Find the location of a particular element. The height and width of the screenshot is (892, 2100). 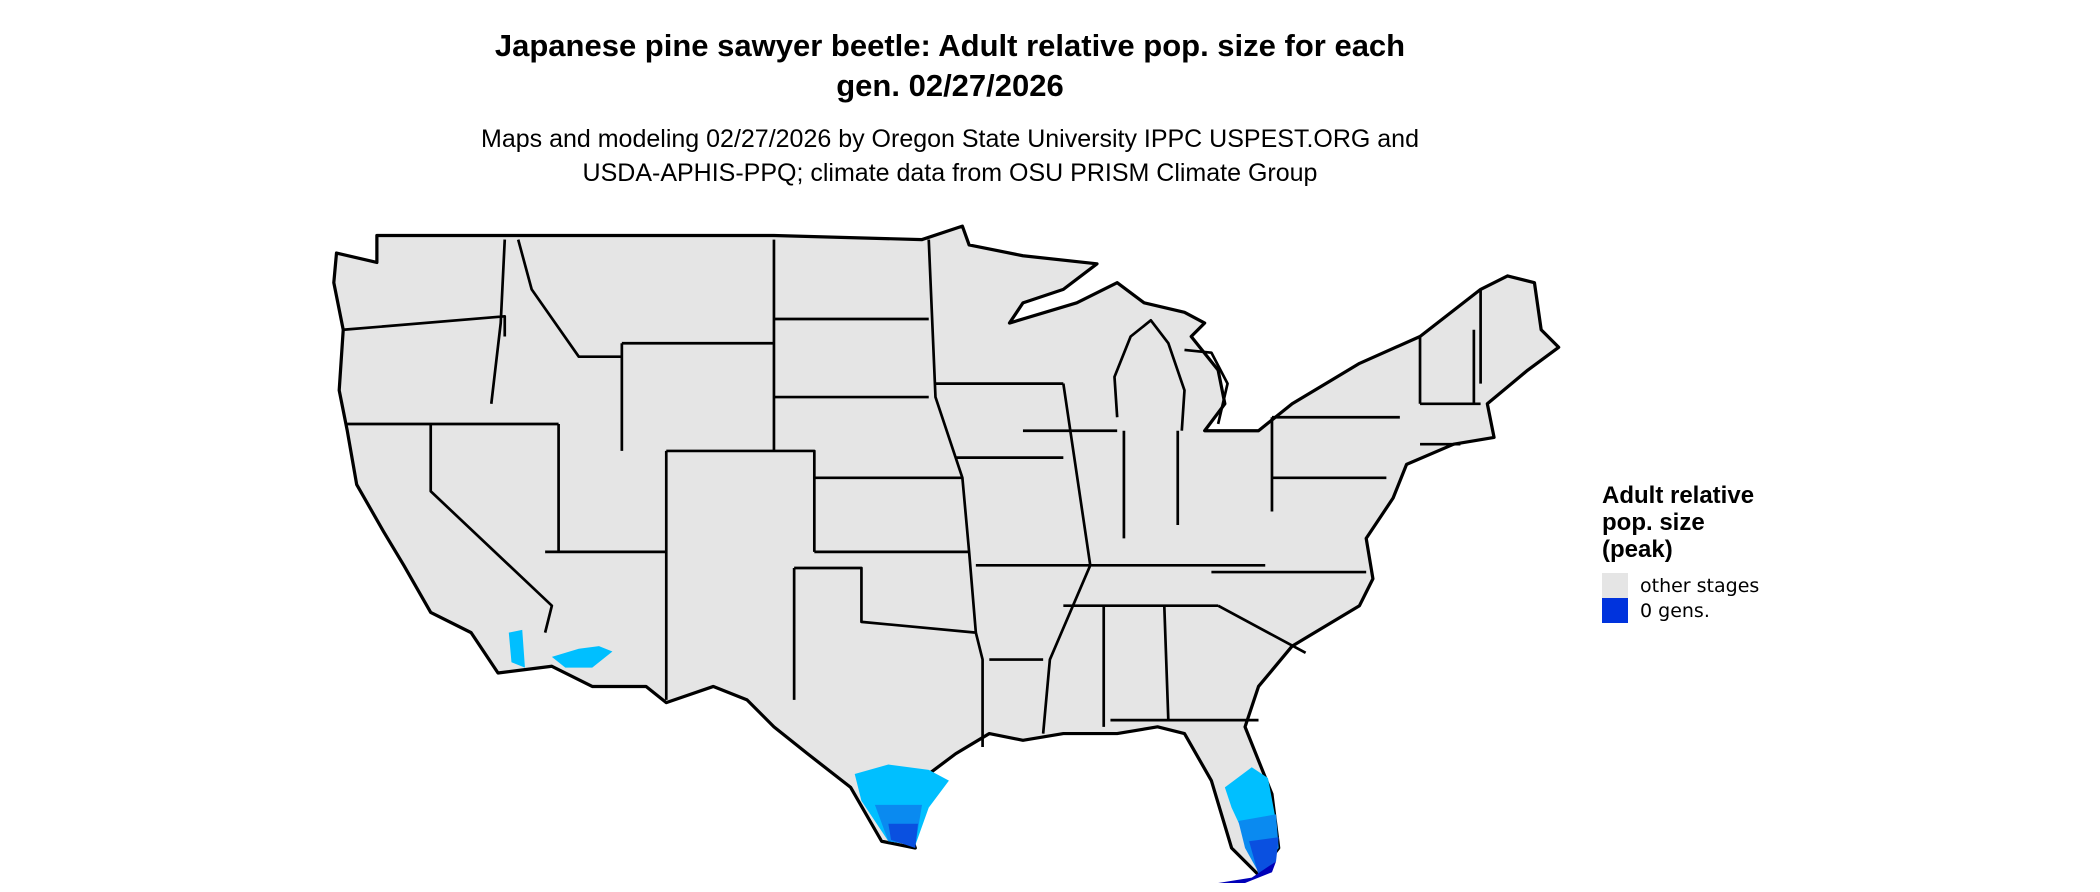

legend-title-line-3: (peak) is located at coordinates (1637, 549).